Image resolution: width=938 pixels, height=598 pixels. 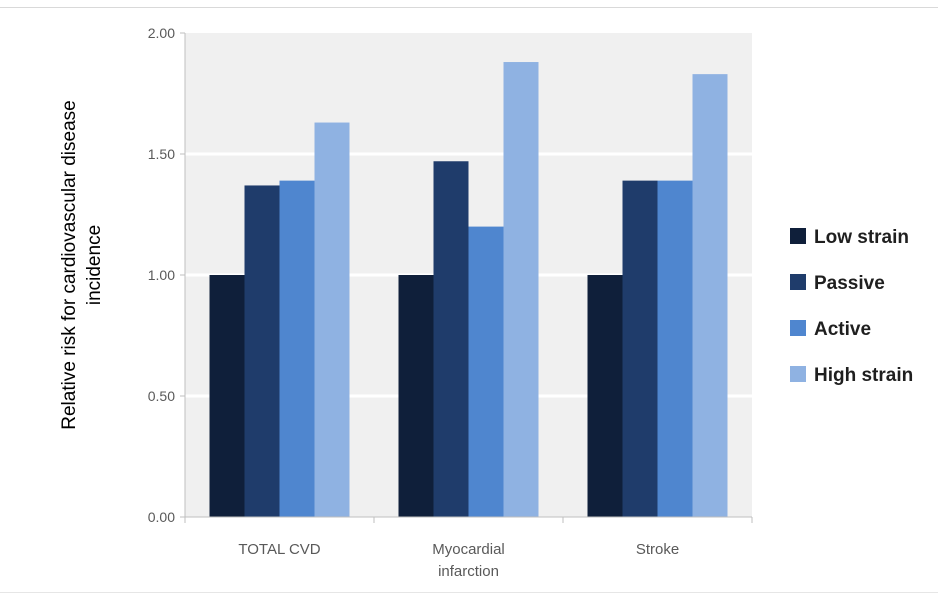 What do you see at coordinates (675, 348) in the screenshot?
I see `bar-stroke-active` at bounding box center [675, 348].